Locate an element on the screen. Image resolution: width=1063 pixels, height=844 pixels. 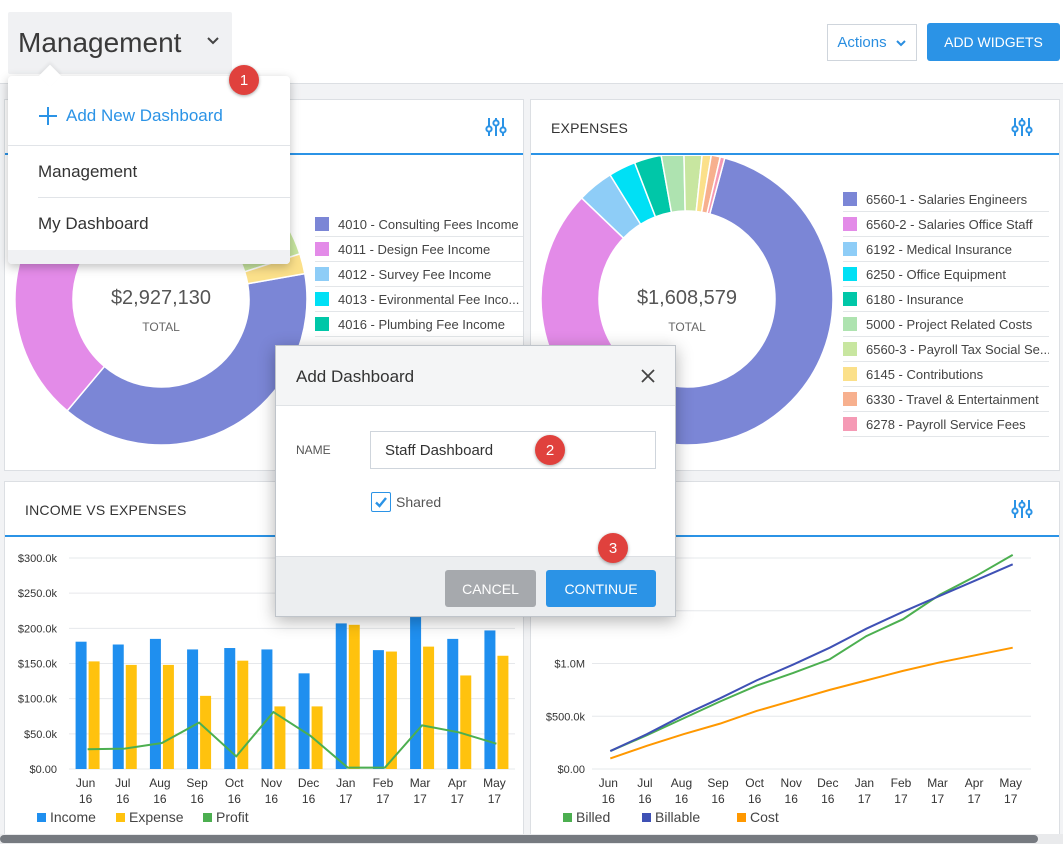
legend-item: 6145 - Contributions is located at coordinates (946, 374).